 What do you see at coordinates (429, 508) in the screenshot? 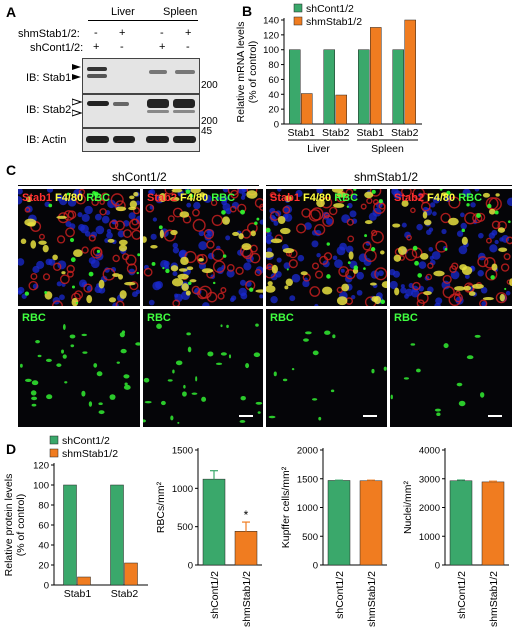
I see `y-tick-label: 2000` at bounding box center [429, 508].